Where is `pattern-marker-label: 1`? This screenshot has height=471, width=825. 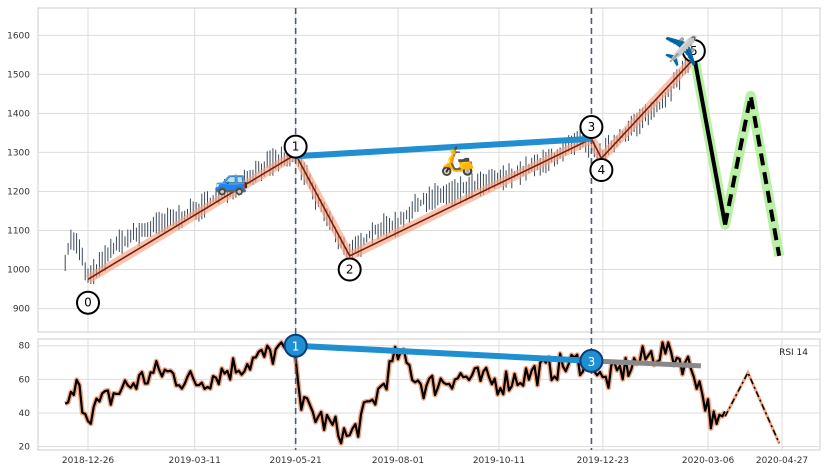 pattern-marker-label: 1 is located at coordinates (296, 147).